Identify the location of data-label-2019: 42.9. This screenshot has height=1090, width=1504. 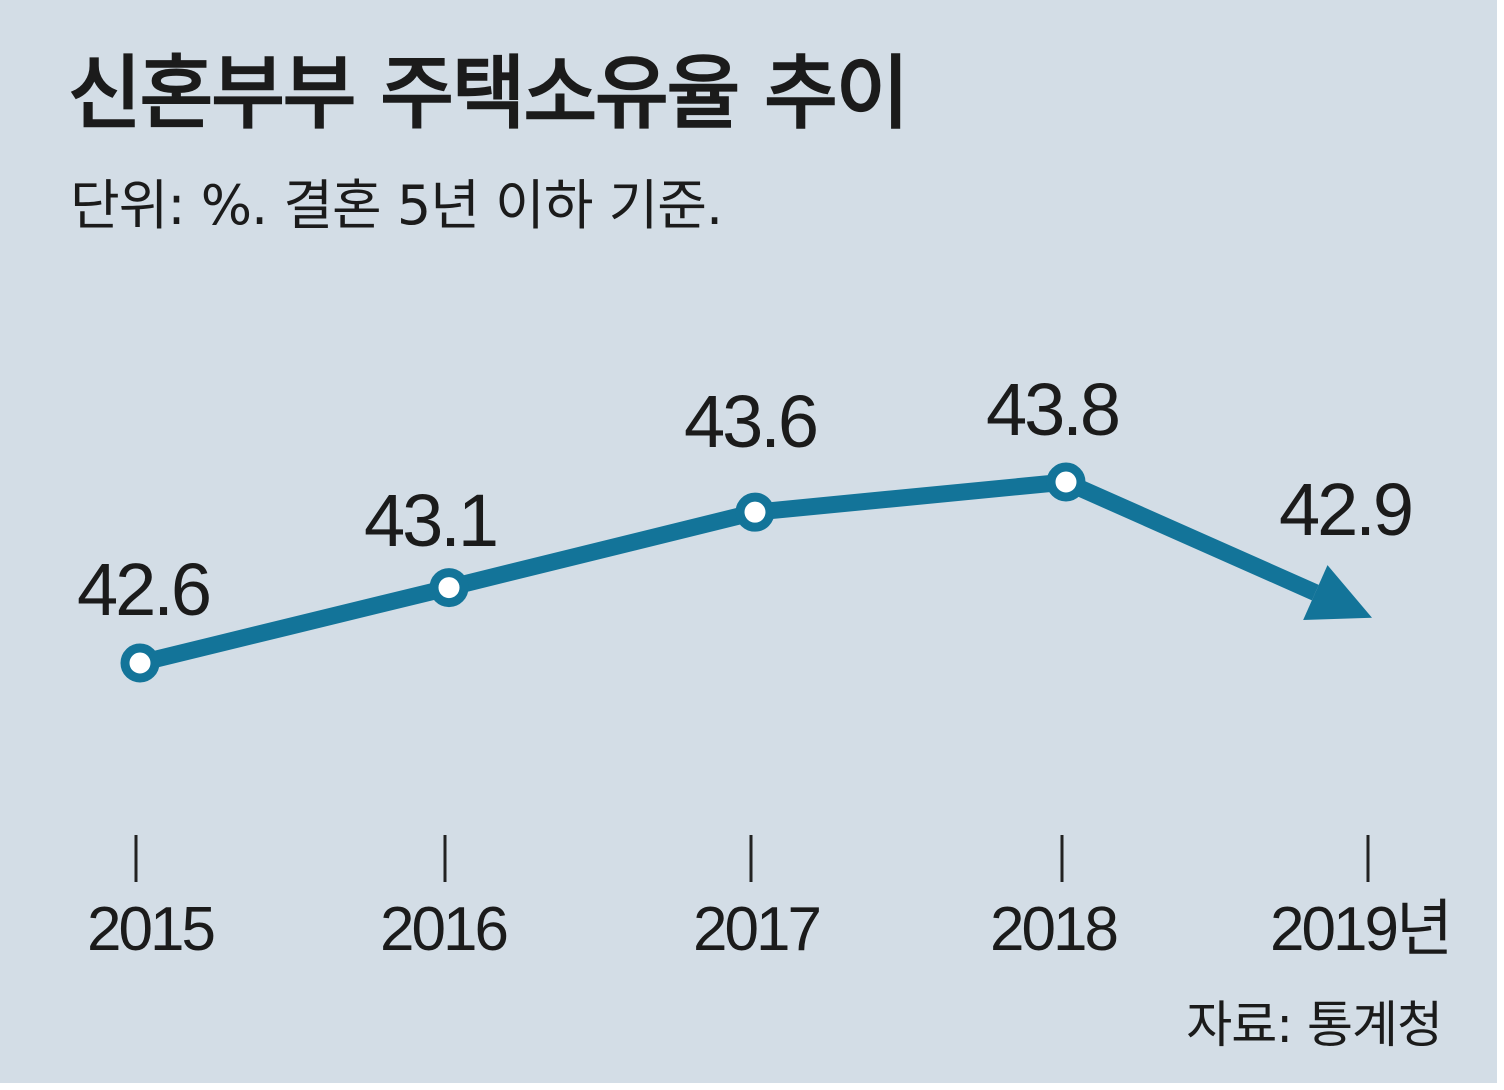
(1345, 509).